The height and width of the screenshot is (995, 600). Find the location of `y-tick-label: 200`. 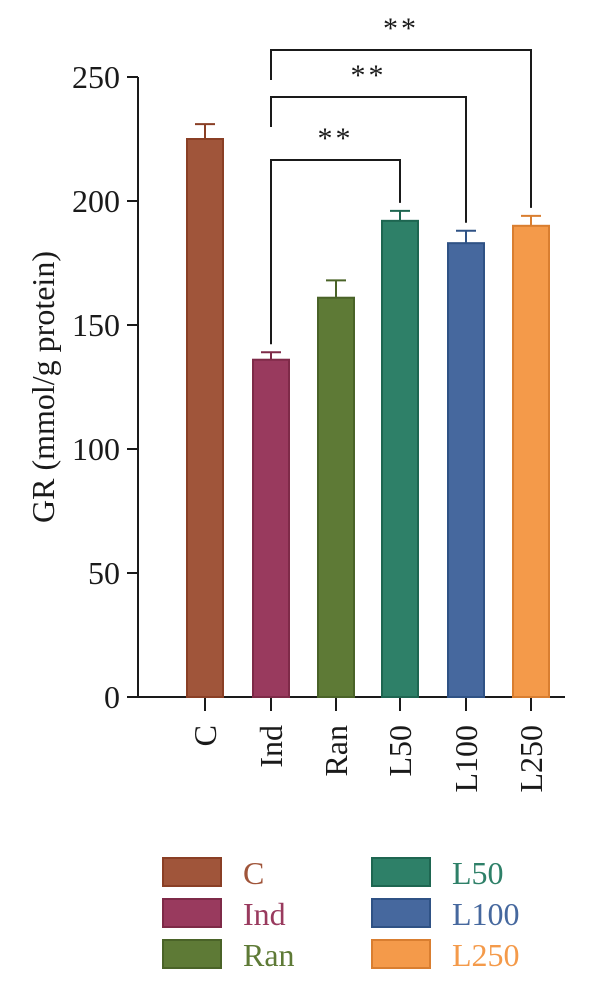

y-tick-label: 200 is located at coordinates (96, 201).